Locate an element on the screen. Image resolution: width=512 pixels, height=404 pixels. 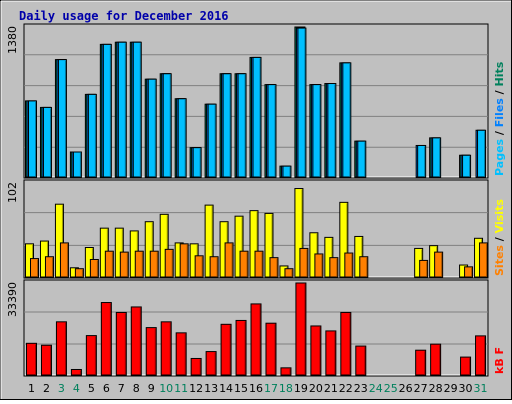
chart-title: Daily usage for December 2016 is located at coordinates (124, 16).